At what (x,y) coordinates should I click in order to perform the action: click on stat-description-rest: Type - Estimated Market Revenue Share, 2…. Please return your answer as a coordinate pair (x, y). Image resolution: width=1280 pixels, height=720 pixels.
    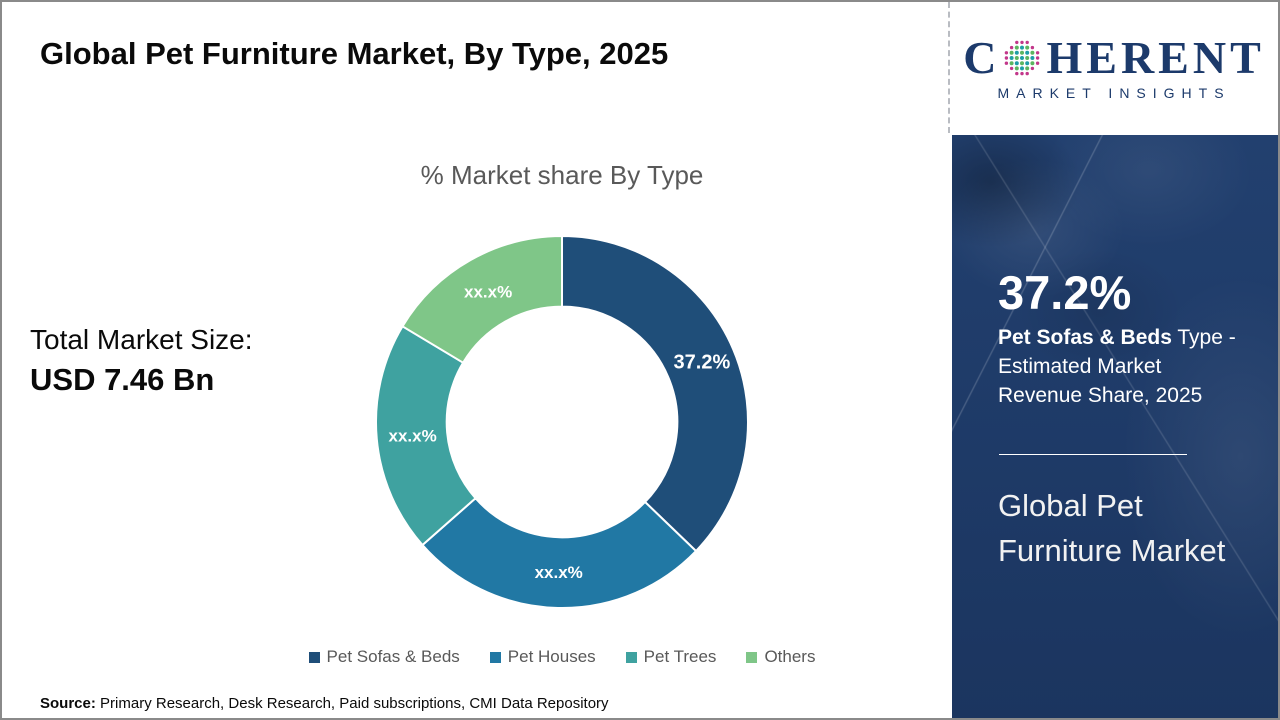
    Looking at the image, I should click on (1117, 366).